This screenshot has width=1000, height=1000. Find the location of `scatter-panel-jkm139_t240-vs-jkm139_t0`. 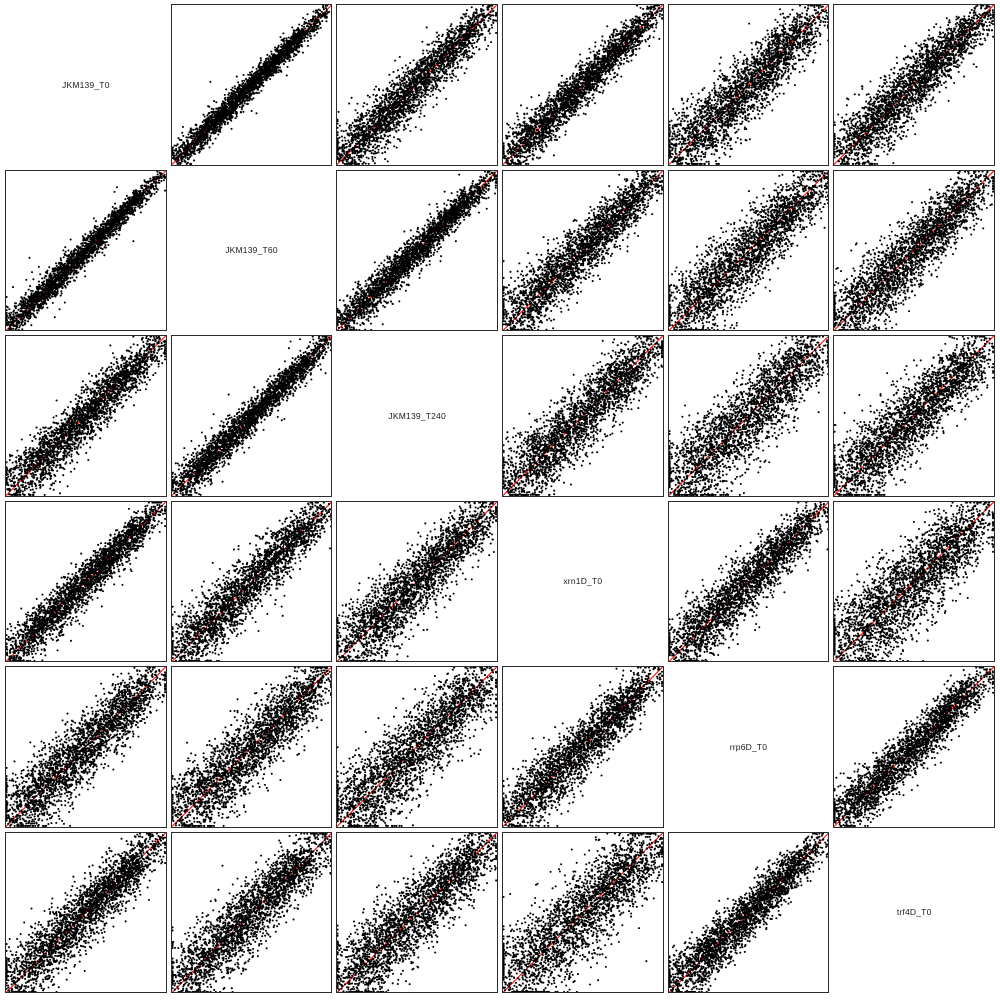

scatter-panel-jkm139_t240-vs-jkm139_t0 is located at coordinates (417, 85).